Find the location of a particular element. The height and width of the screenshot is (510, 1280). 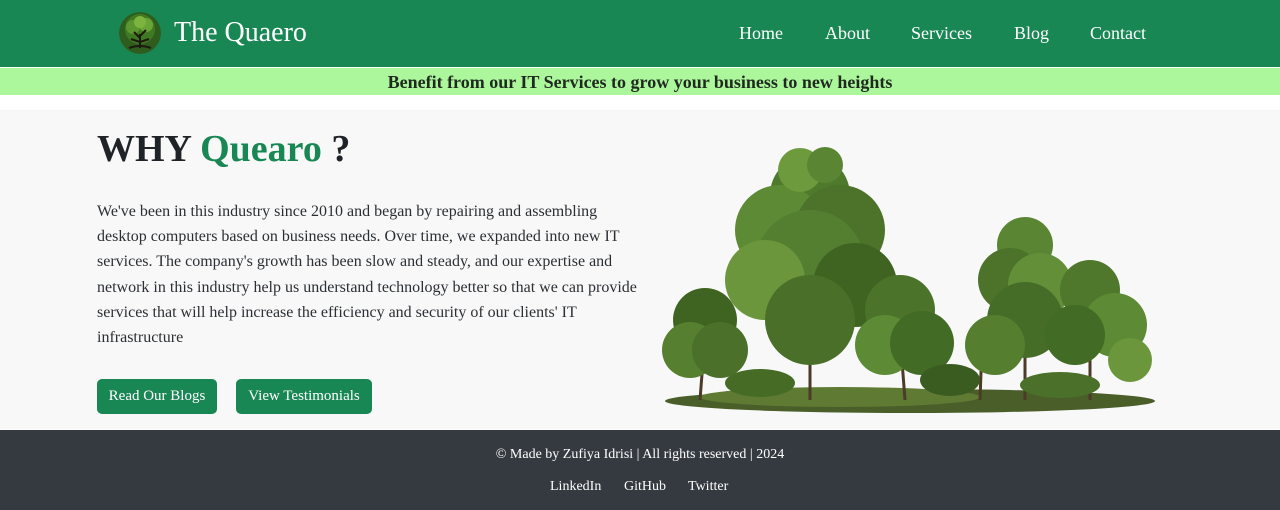

read-blogs-button: Read Our Blogs is located at coordinates (157, 396).